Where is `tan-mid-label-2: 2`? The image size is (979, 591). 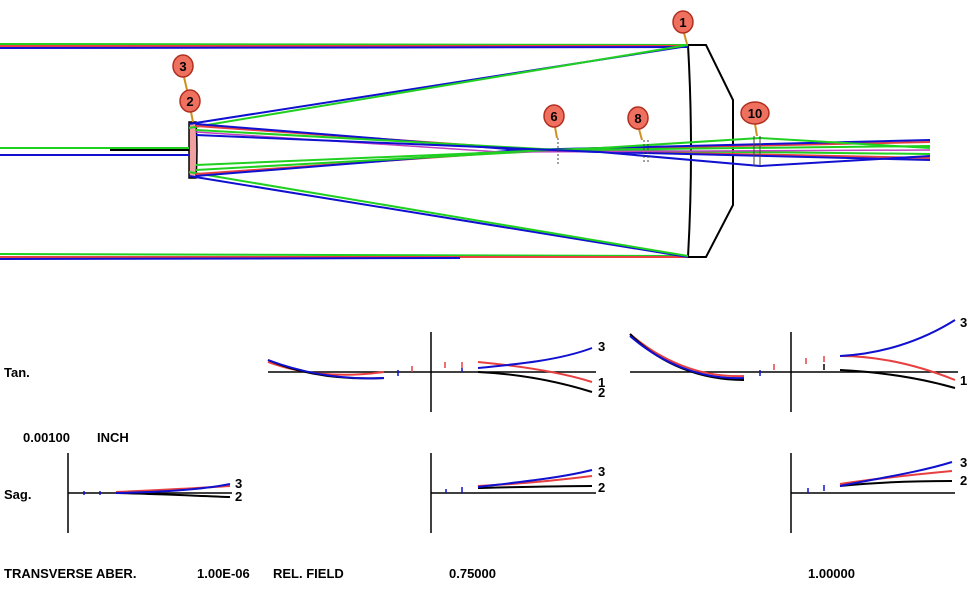
tan-mid-label-2: 2 is located at coordinates (601, 392).